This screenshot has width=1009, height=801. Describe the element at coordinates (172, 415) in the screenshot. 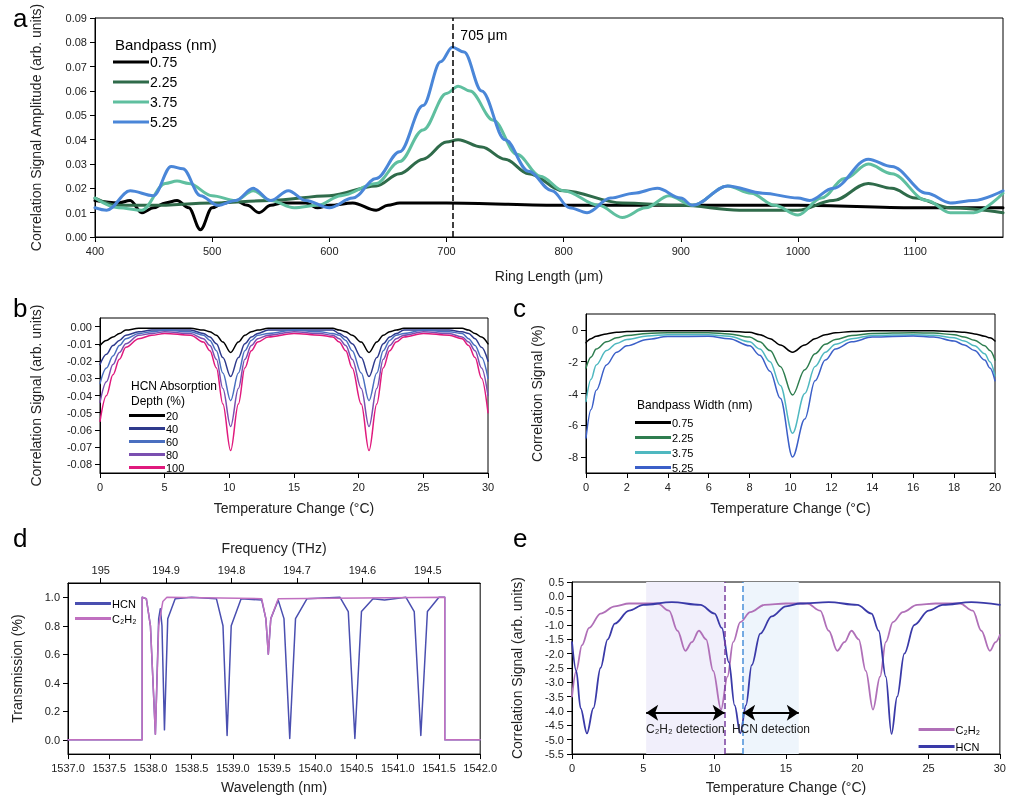

I see `legend-label: 20` at that location.